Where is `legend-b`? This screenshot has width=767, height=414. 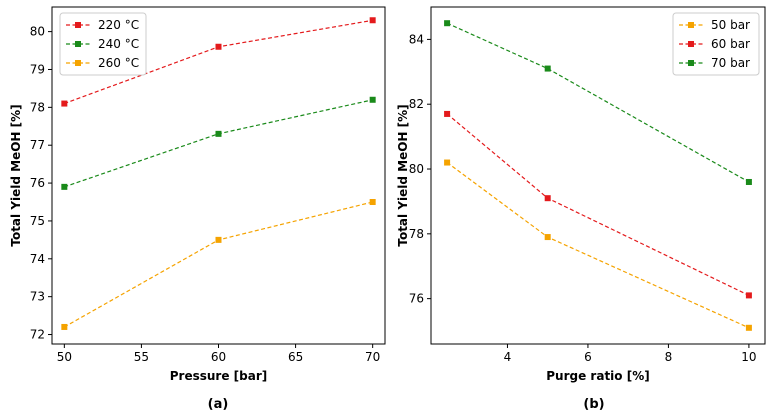 legend-b is located at coordinates (716, 44).